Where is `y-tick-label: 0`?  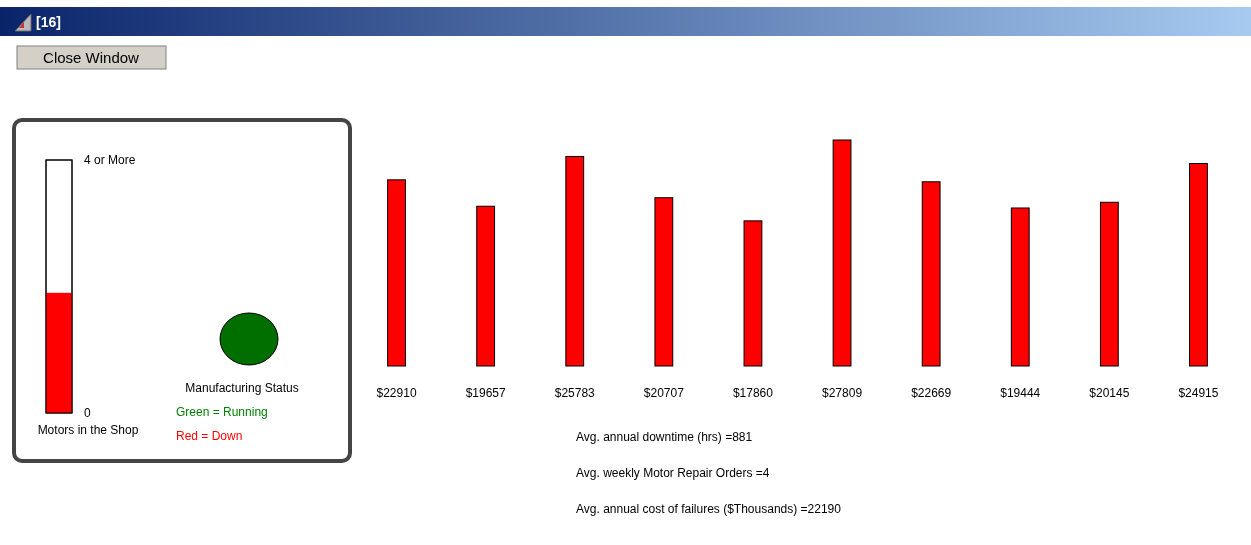
y-tick-label: 0 is located at coordinates (87, 413).